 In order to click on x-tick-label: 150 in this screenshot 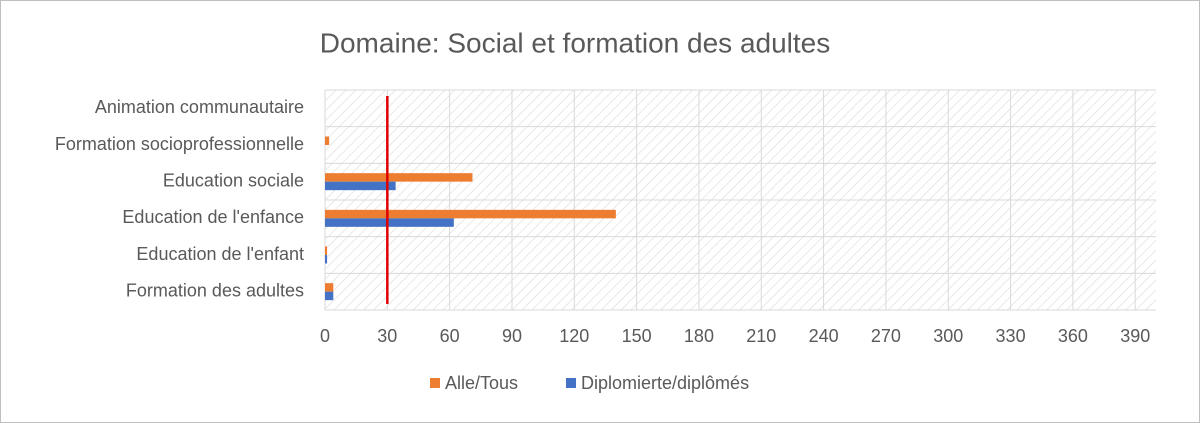, I will do `click(637, 336)`.